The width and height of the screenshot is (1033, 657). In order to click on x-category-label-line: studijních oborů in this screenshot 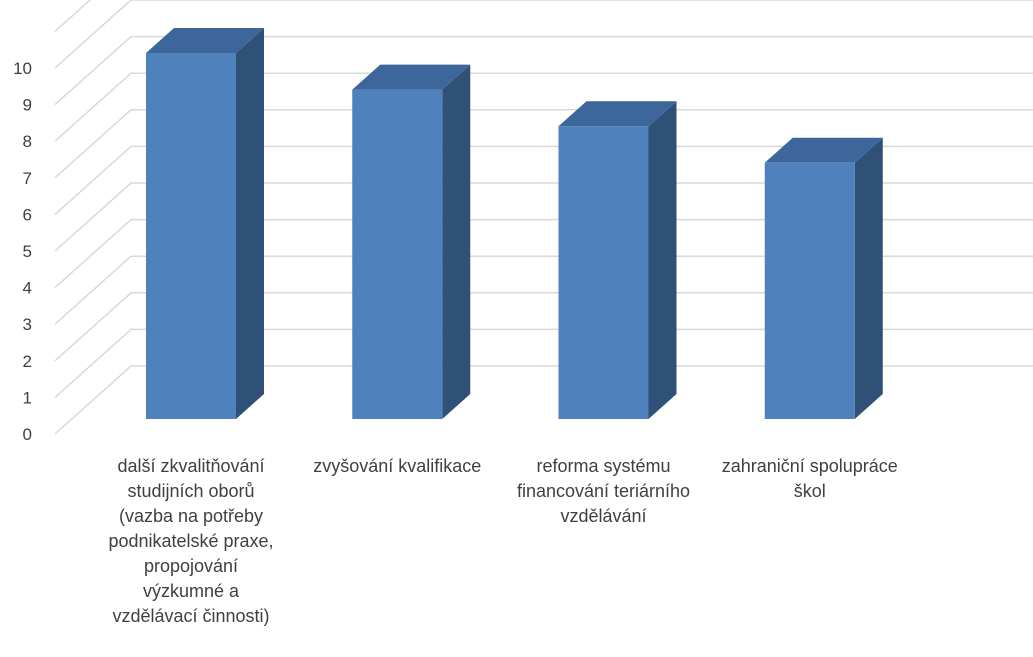, I will do `click(191, 491)`.